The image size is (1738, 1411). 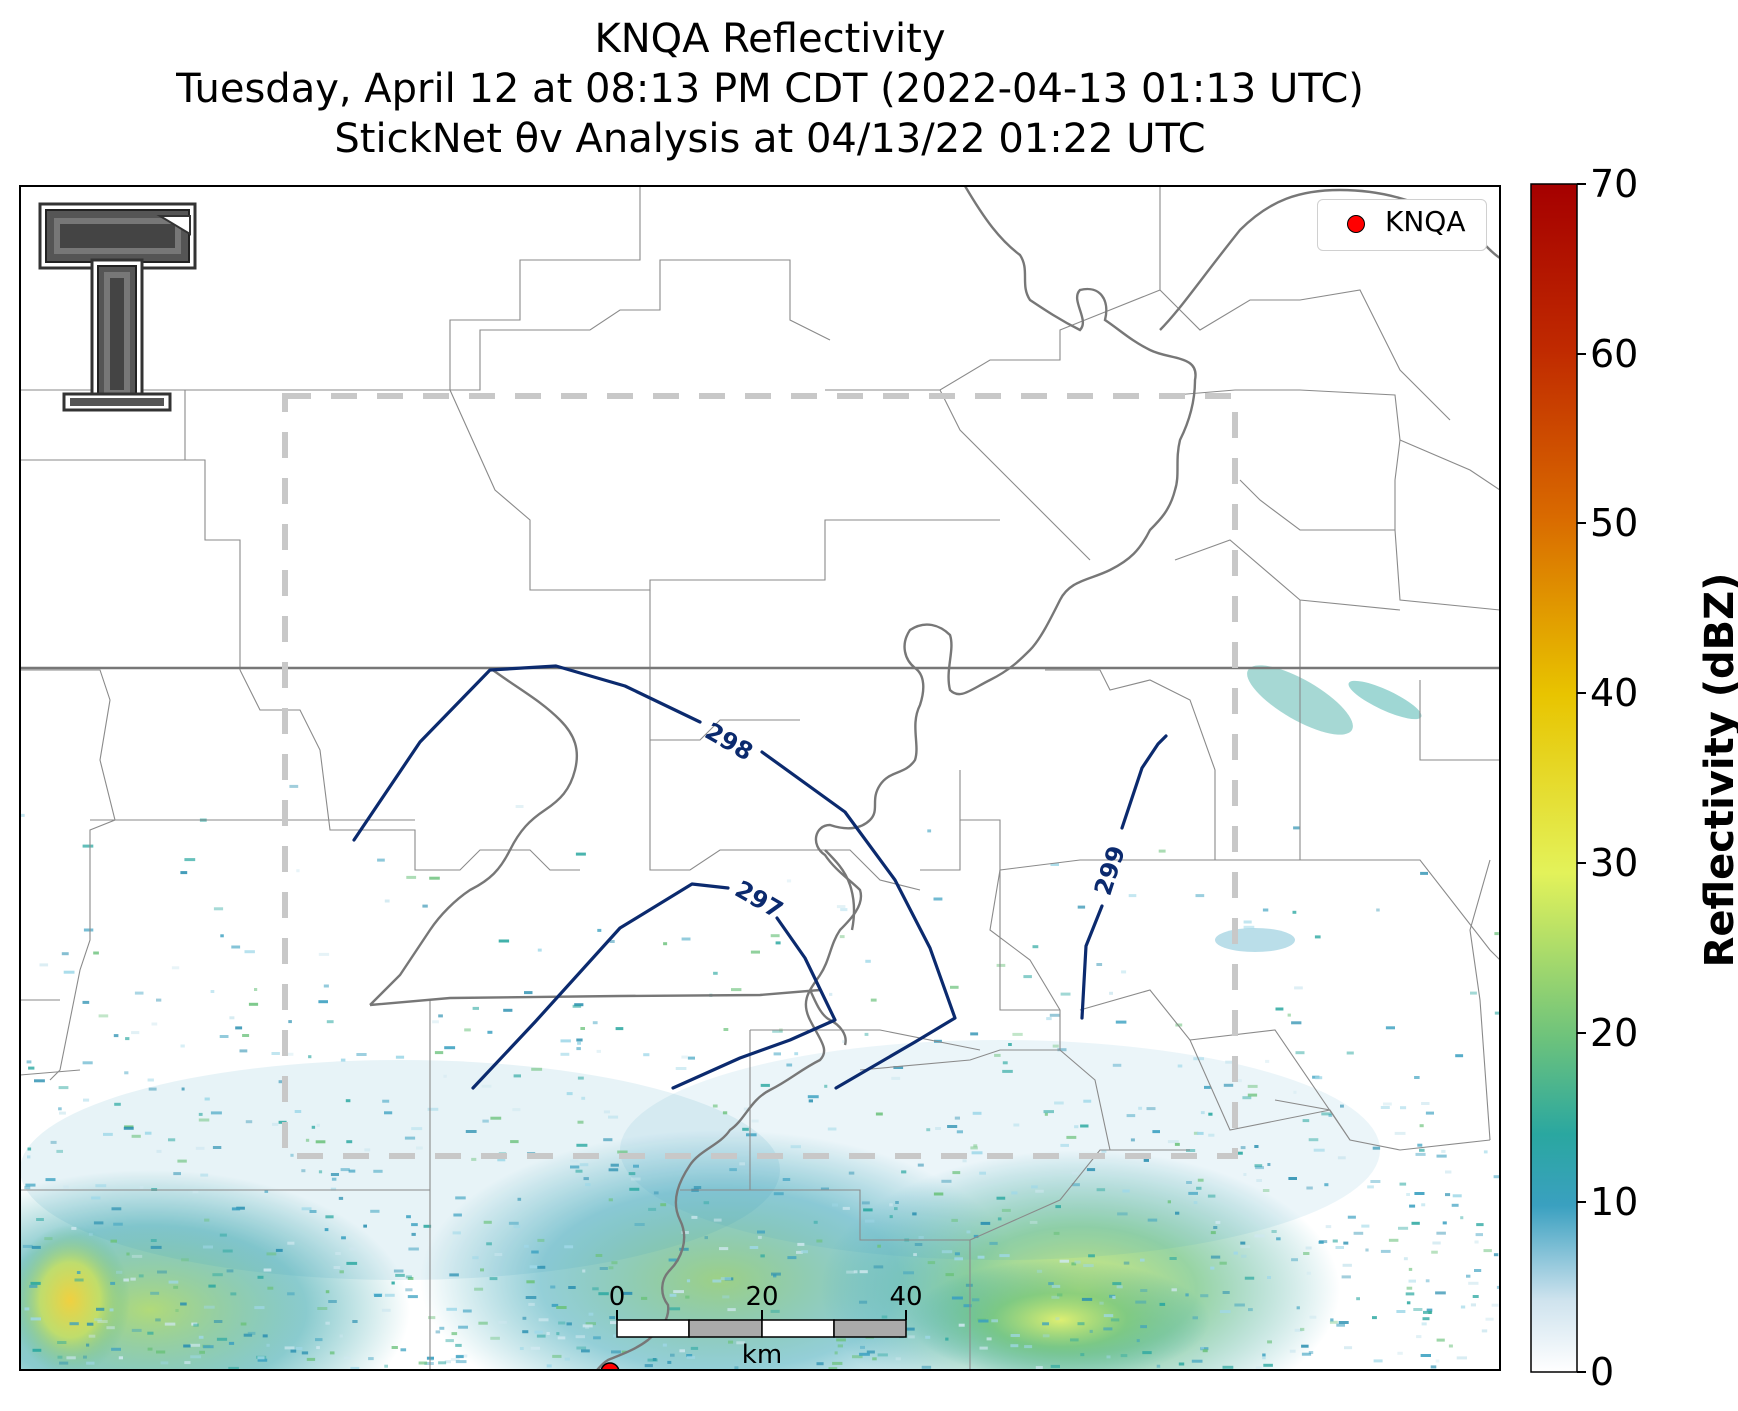 What do you see at coordinates (1614, 354) in the screenshot?
I see `colorbar-tick-60: 60` at bounding box center [1614, 354].